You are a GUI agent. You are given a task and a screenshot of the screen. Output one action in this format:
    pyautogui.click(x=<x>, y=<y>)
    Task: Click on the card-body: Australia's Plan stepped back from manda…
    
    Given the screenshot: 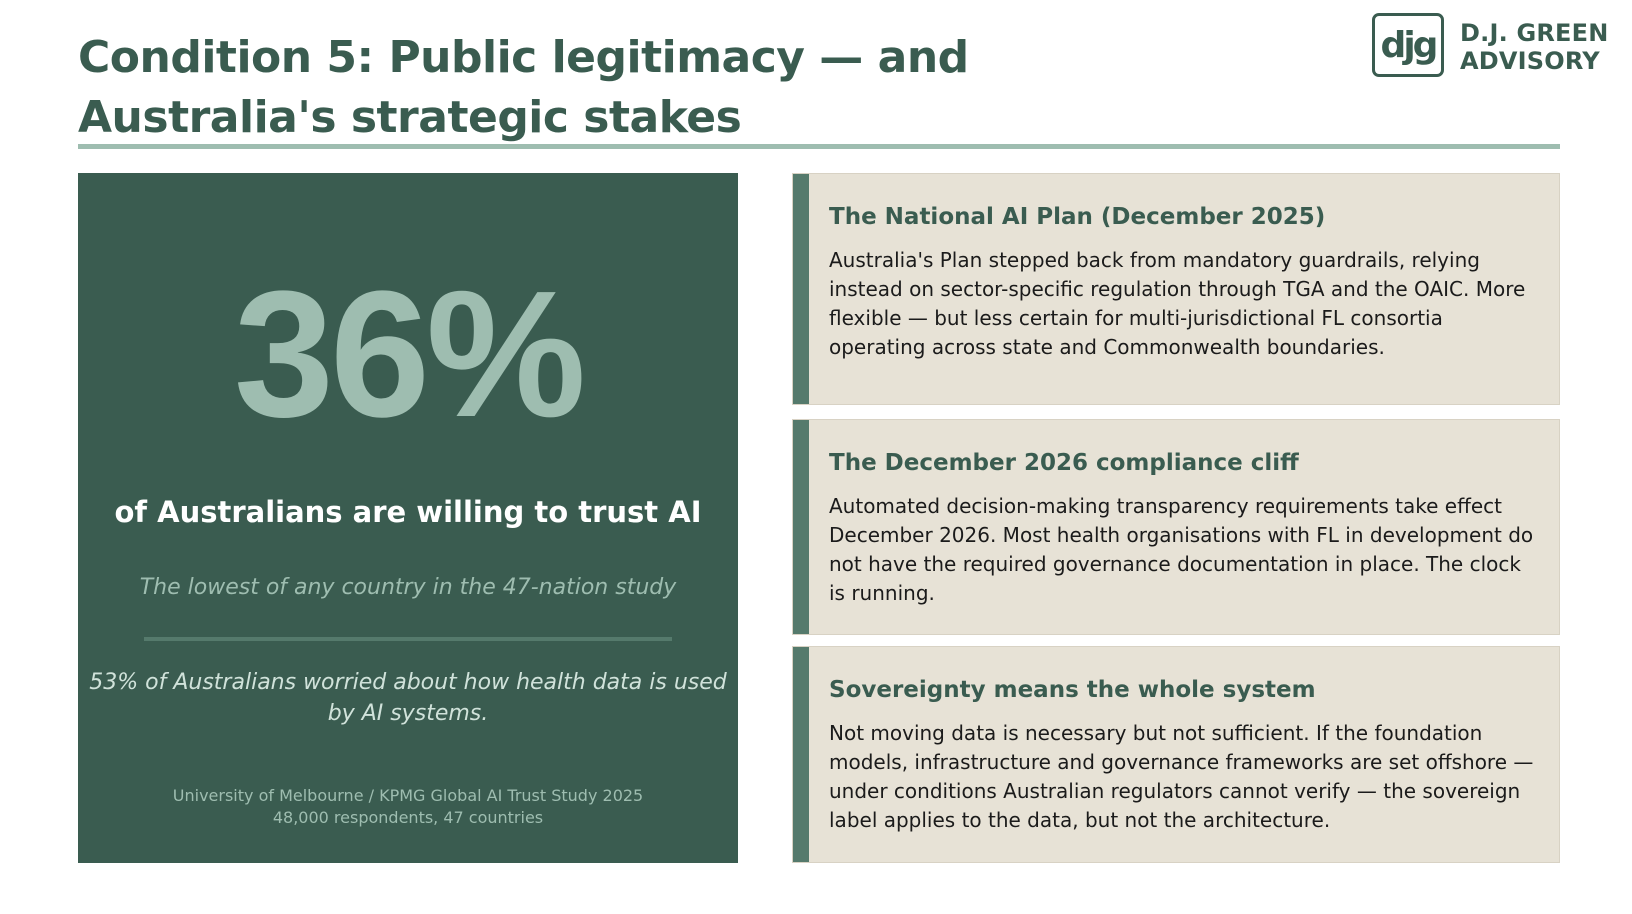 What is the action you would take?
    pyautogui.click(x=1177, y=303)
    